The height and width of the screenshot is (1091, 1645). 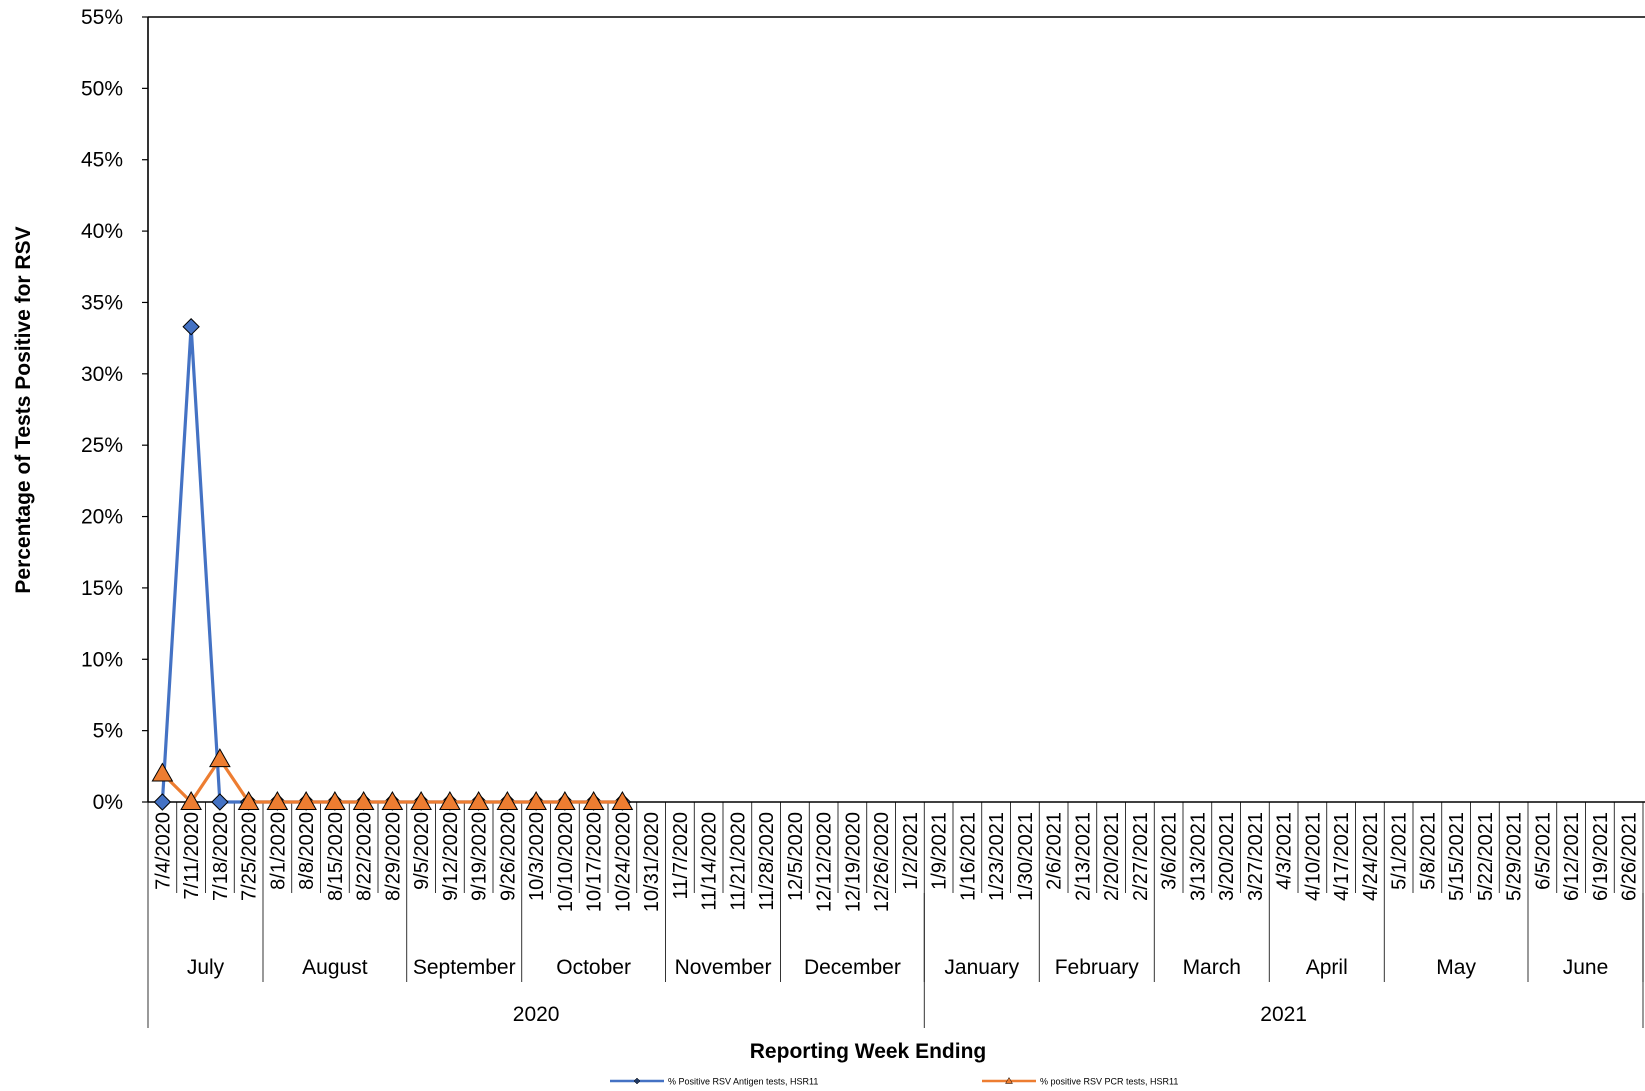 I want to click on legend-item: % positive RSV PCR tests, HSR11, so click(x=1080, y=1082).